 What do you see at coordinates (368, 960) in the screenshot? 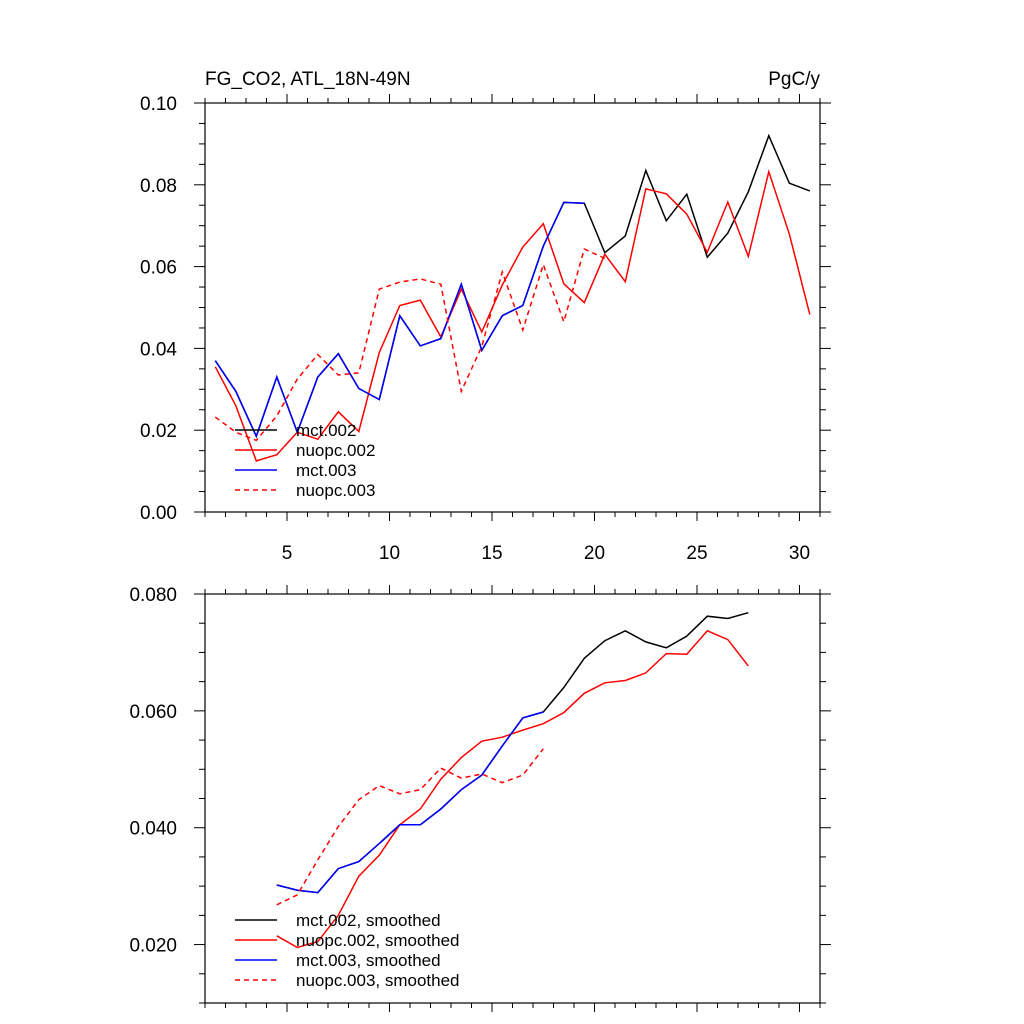
I see `legend-label: mct.003, smoothed` at bounding box center [368, 960].